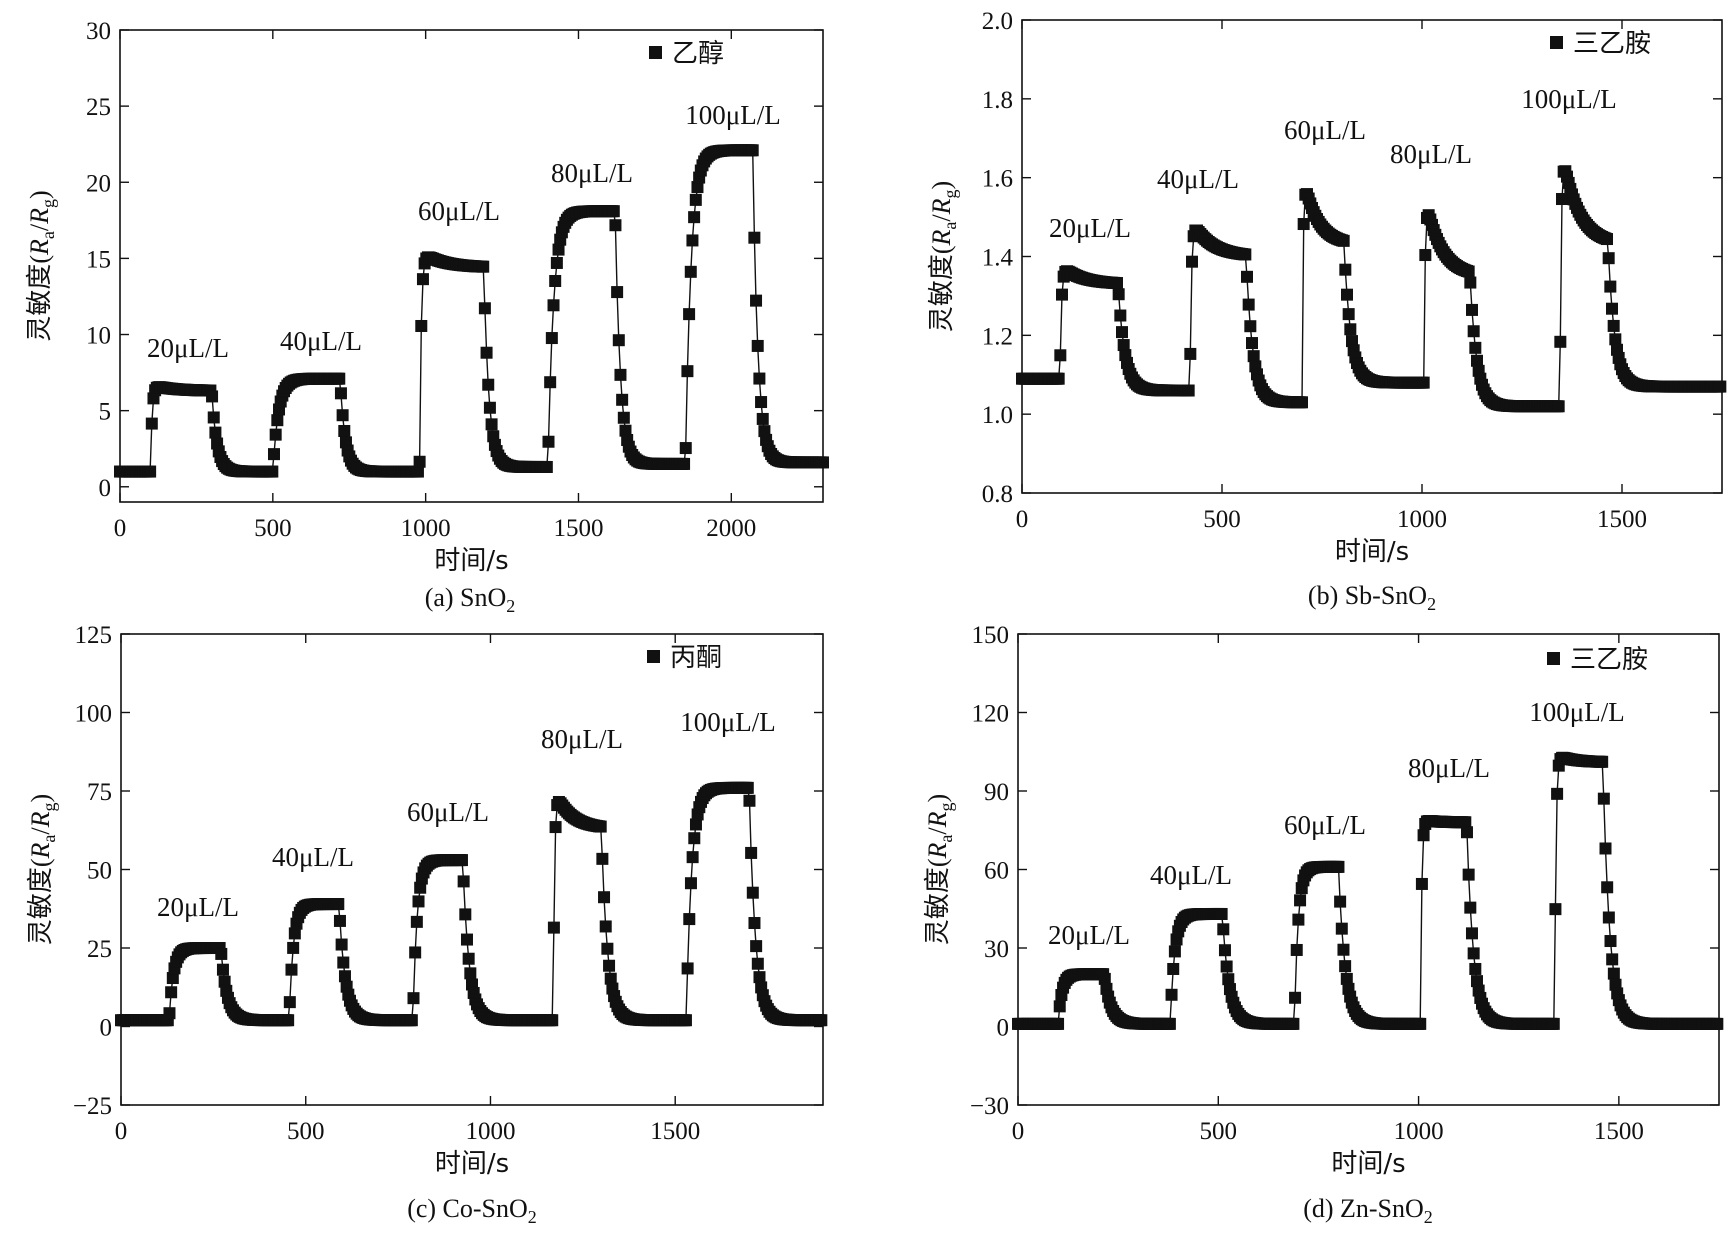 Image resolution: width=1730 pixels, height=1234 pixels. I want to click on y-tick-label: −30, so click(989, 1106).